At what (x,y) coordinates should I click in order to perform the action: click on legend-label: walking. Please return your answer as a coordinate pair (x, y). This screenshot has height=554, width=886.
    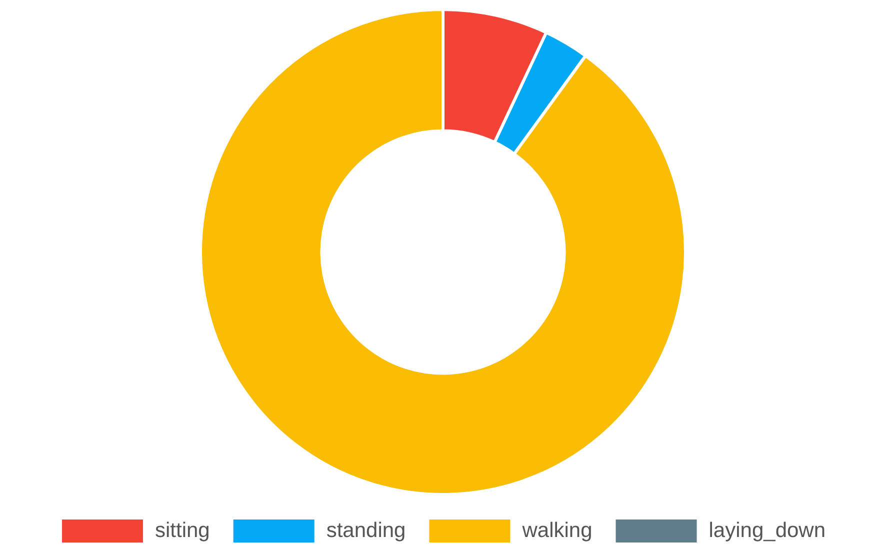
    Looking at the image, I should click on (556, 530).